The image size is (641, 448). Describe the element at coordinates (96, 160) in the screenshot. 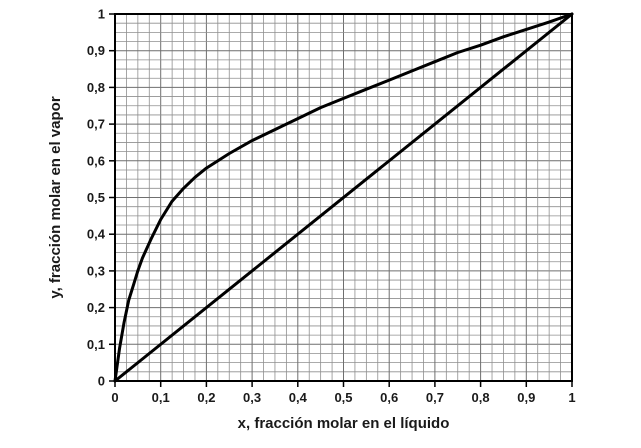

I see `y-tick-label: 0,6` at that location.